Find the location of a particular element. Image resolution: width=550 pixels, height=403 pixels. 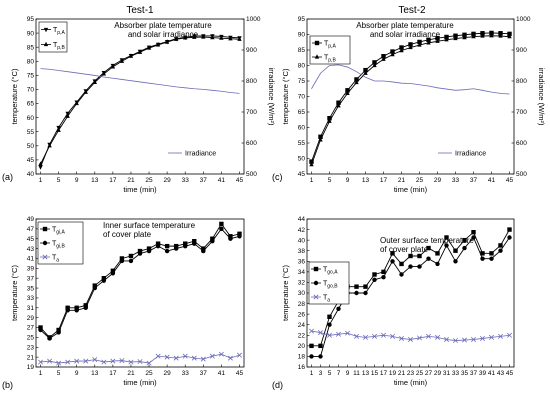

y-tick-label: 60 is located at coordinates (31, 118).